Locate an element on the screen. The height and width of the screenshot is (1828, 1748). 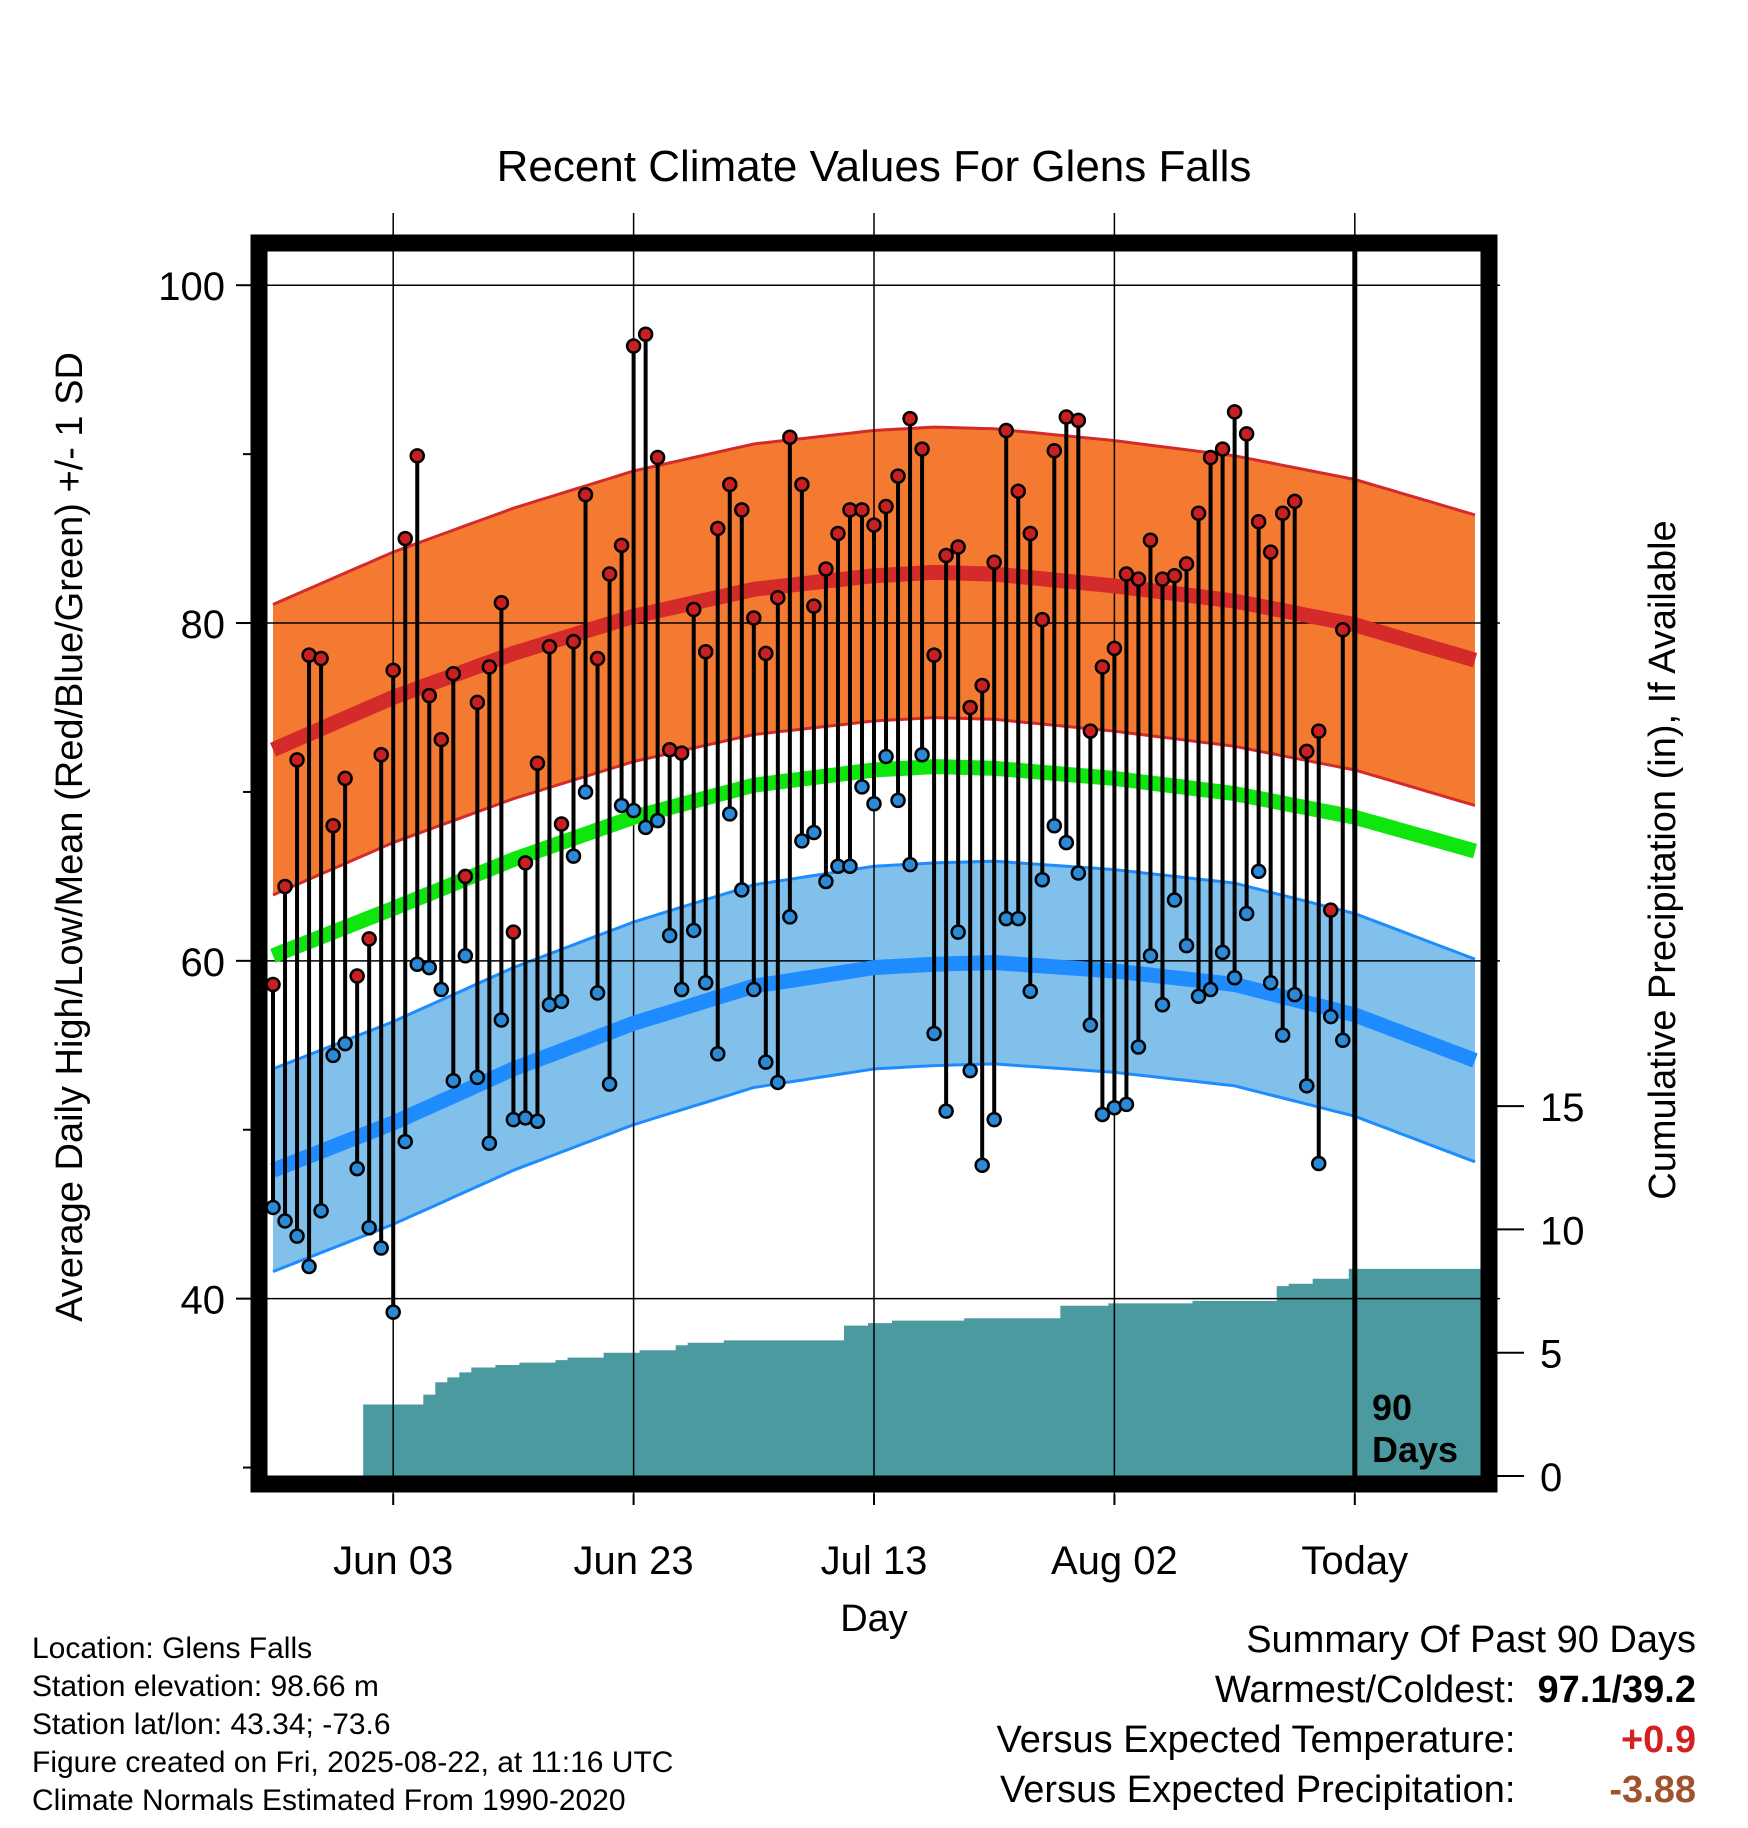
x-tick-label: Jul 13 is located at coordinates (874, 1561).